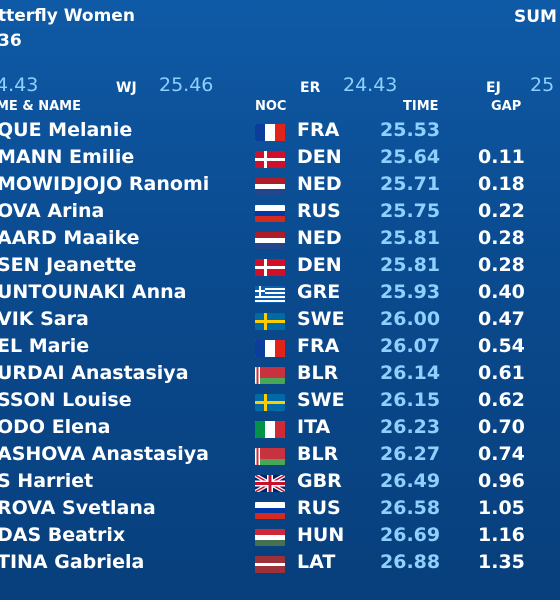  I want to click on table-row: TINA Gabriela LAT 26.88 1.35, so click(280, 562).